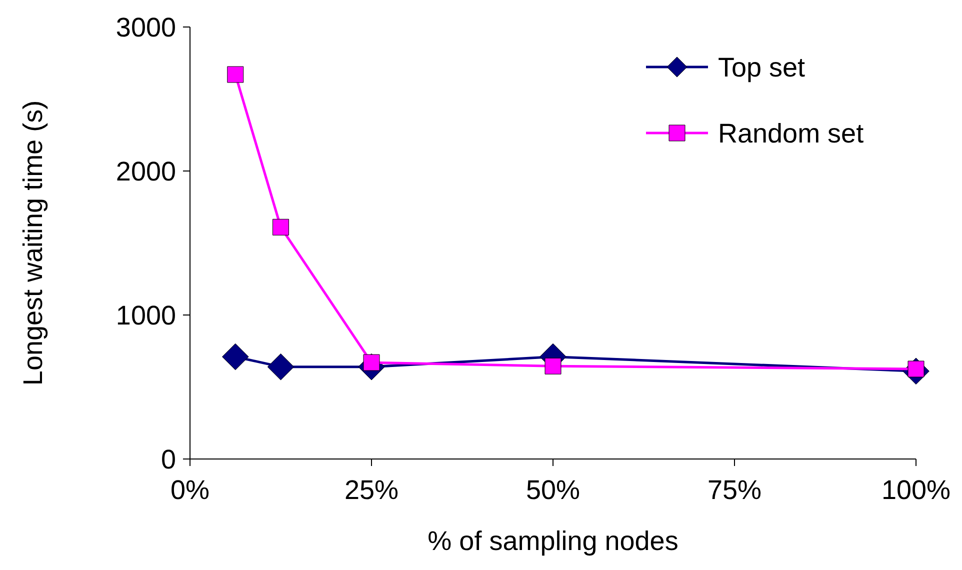 This screenshot has width=962, height=570. I want to click on y-tick-label: 2000, so click(146, 171).